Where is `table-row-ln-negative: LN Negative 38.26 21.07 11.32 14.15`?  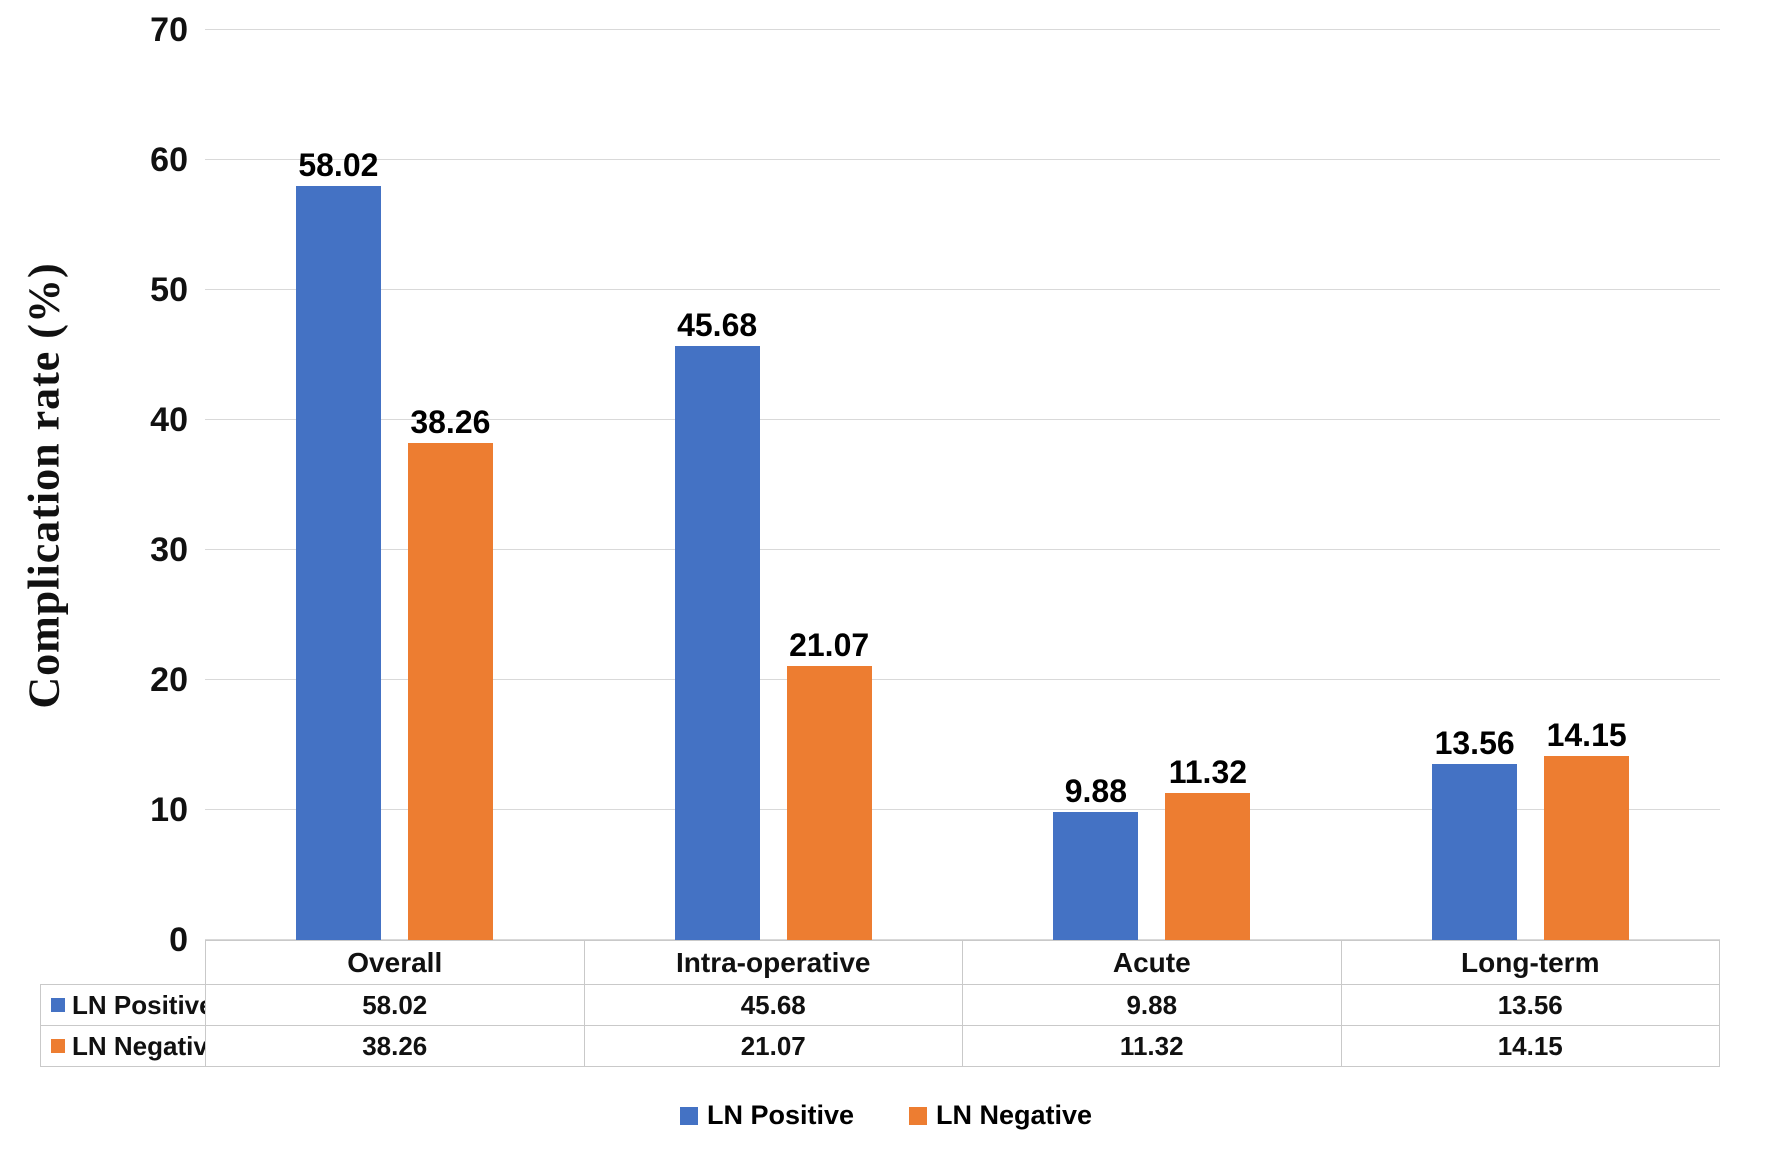
table-row-ln-negative: LN Negative 38.26 21.07 11.32 14.15 is located at coordinates (880, 1046).